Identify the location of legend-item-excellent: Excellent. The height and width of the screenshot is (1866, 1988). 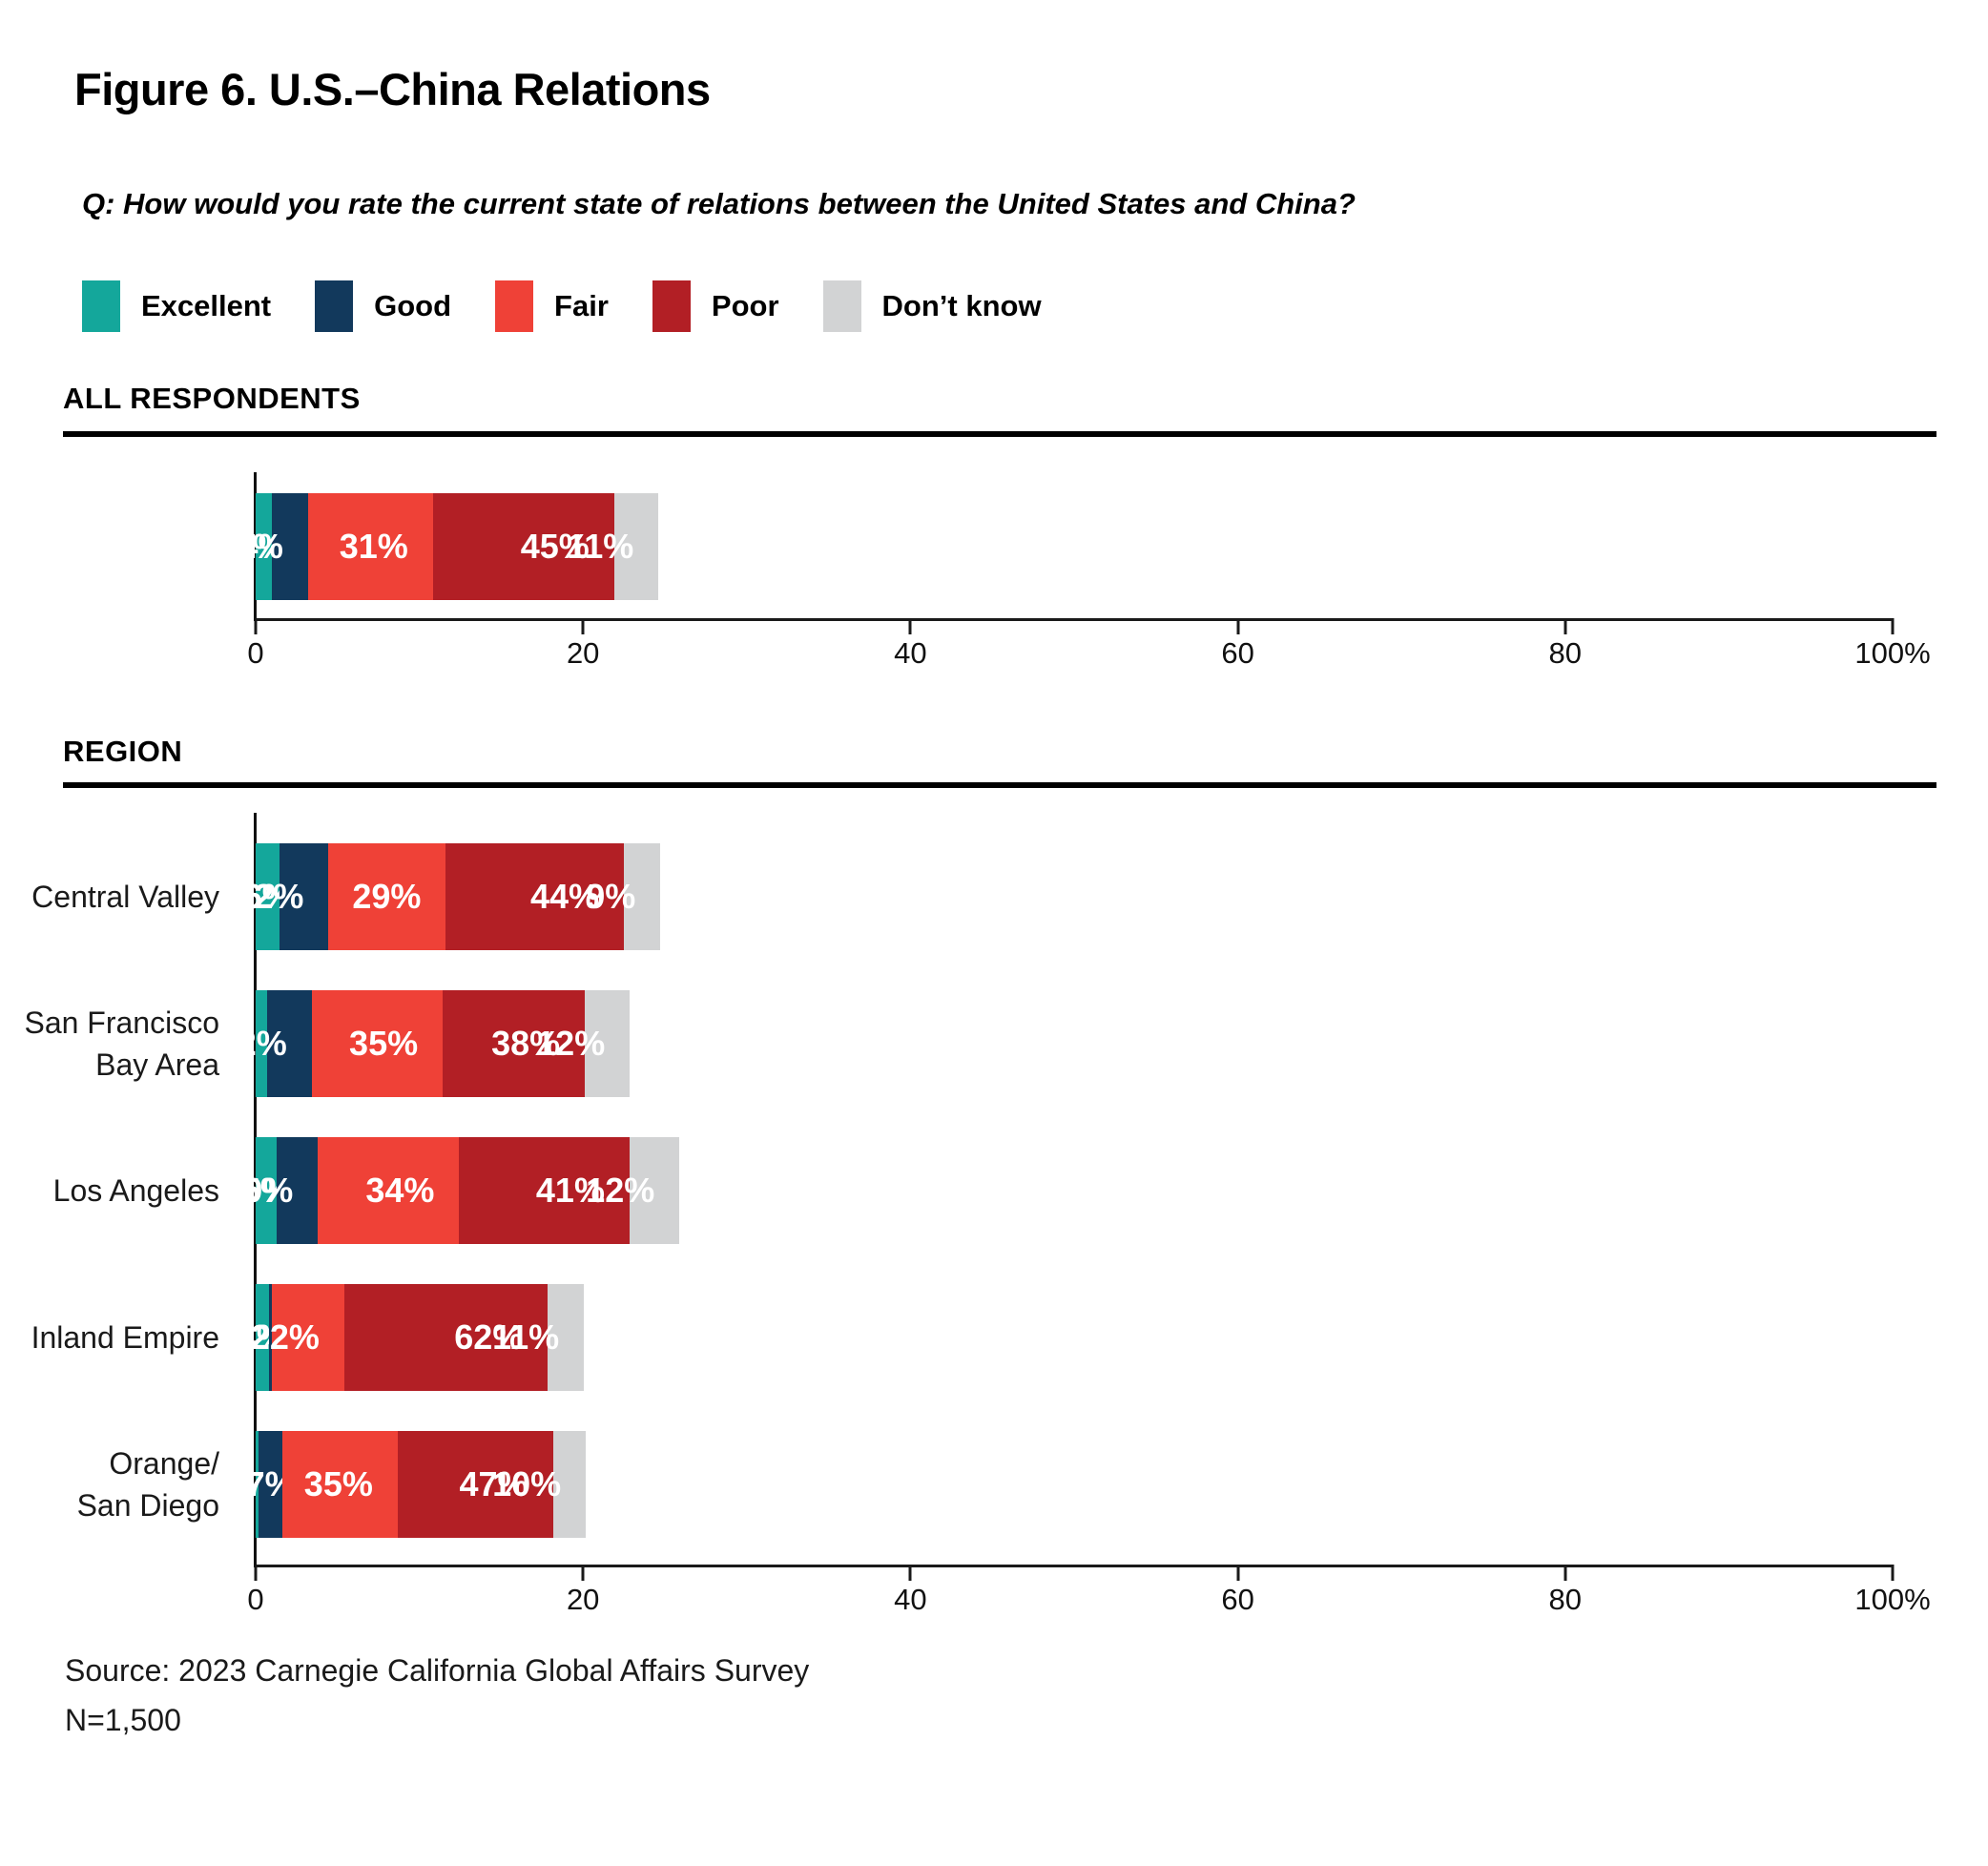
(177, 306).